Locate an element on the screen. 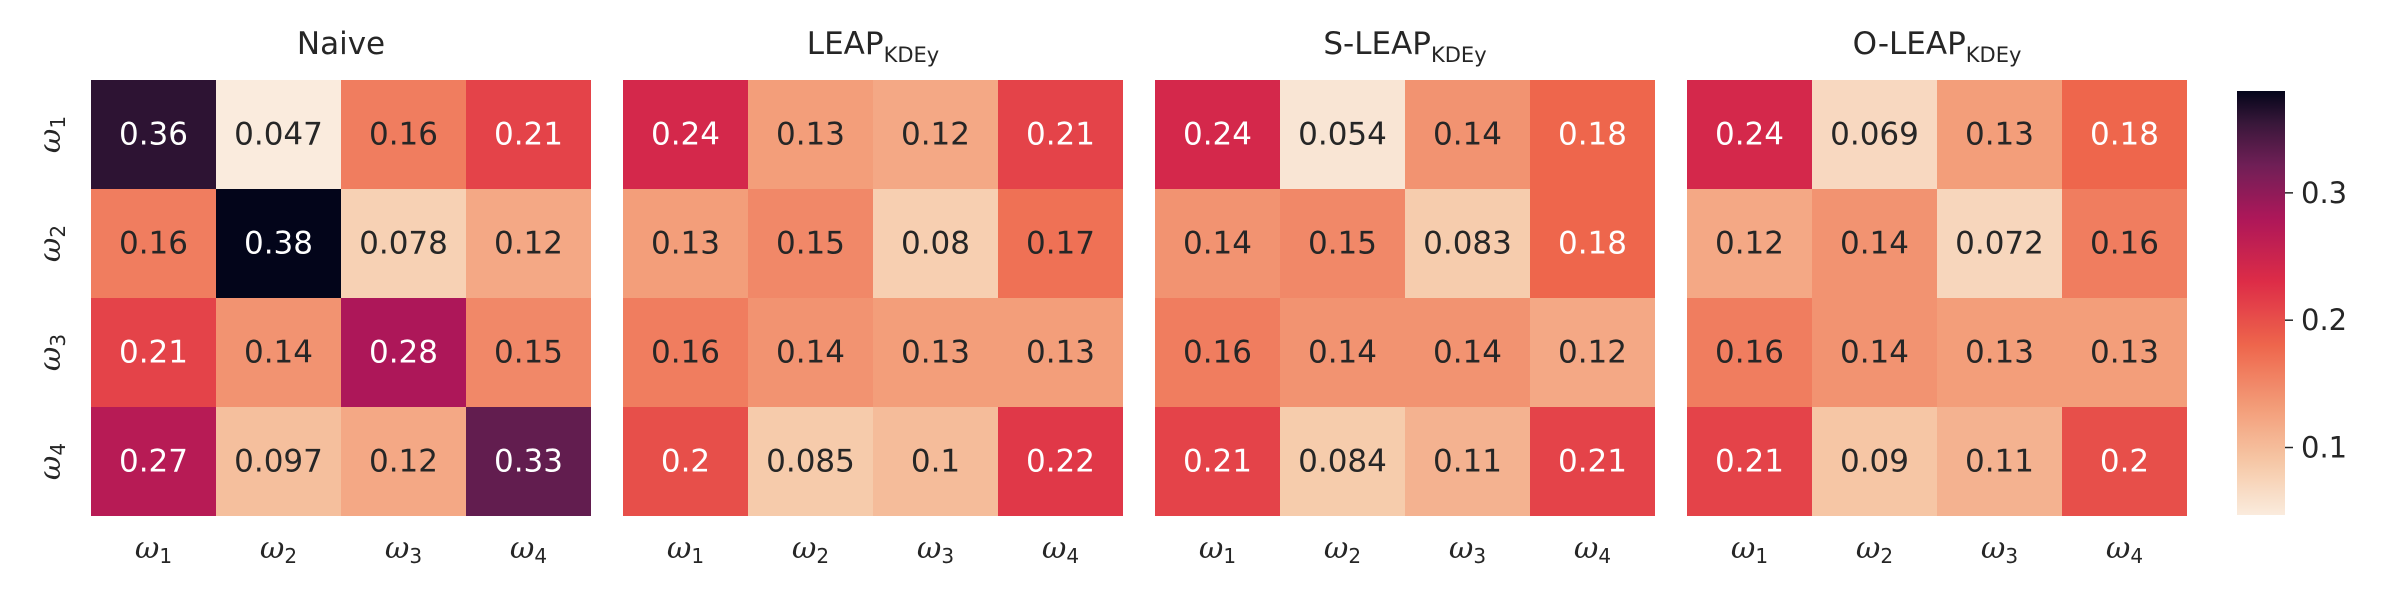  panel-title: O-LEAPKDEy is located at coordinates (1937, 46).